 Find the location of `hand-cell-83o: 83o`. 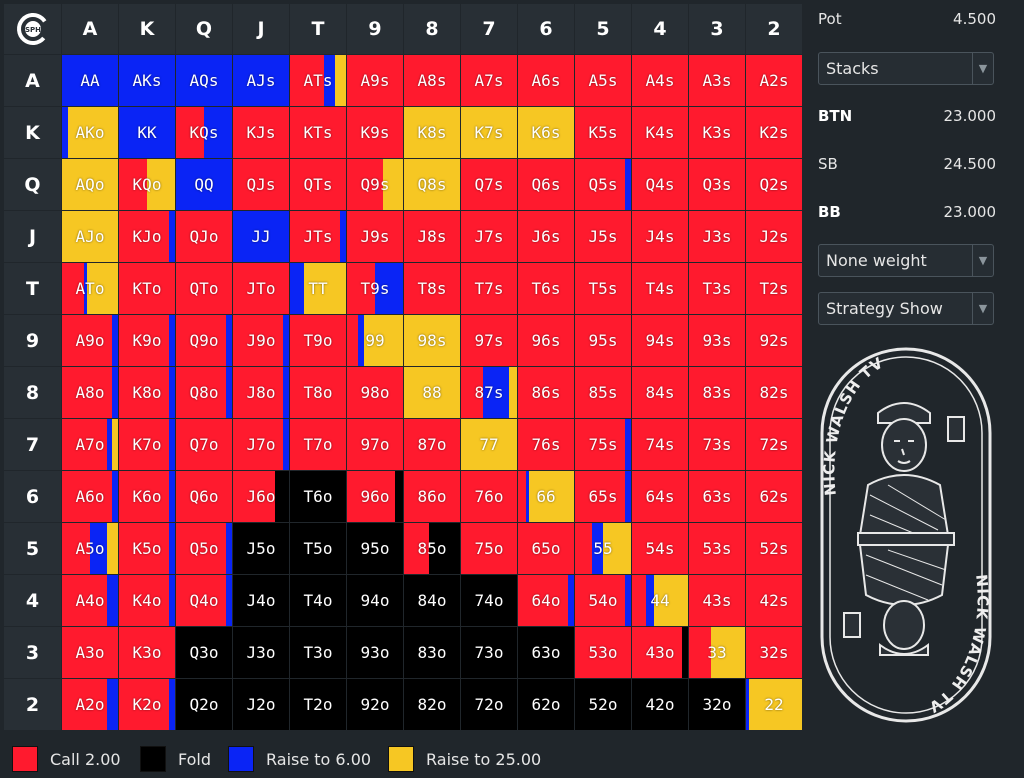

hand-cell-83o: 83o is located at coordinates (432, 652).